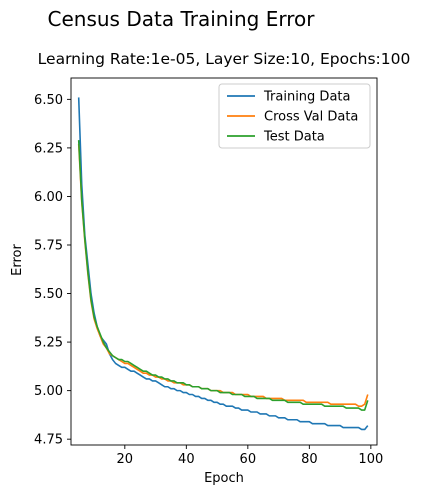 This screenshot has height=495, width=433. Describe the element at coordinates (48, 197) in the screenshot. I see `y-tick-label: 6.00` at that location.